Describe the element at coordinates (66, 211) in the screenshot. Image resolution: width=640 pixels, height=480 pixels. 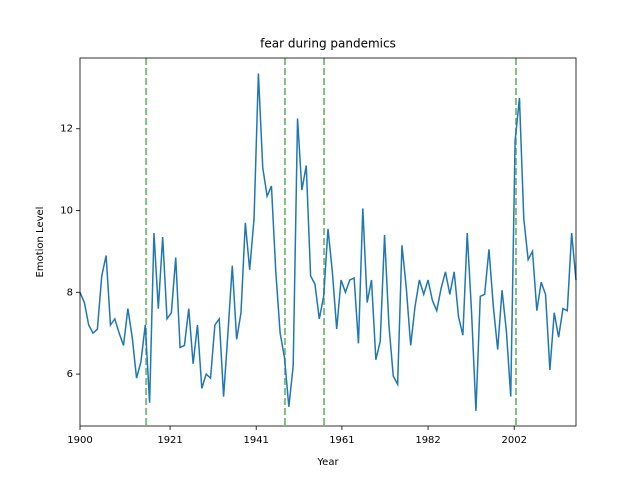
I see `y-tick-label: 10` at that location.